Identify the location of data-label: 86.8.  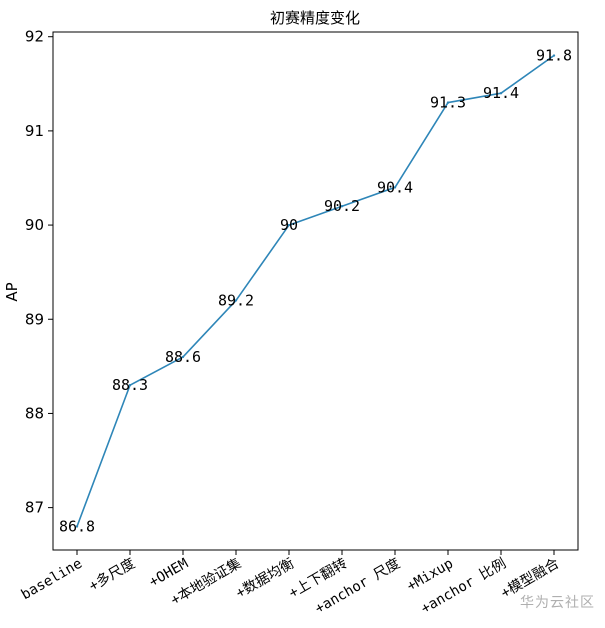
(77, 526).